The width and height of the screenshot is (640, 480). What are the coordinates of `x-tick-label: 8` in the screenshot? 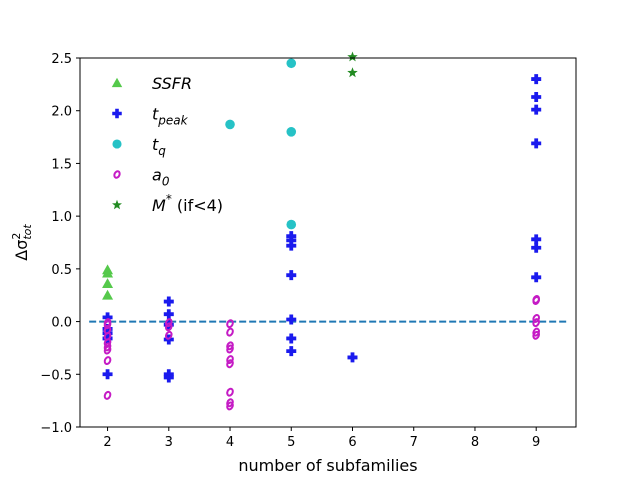 It's located at (475, 442).